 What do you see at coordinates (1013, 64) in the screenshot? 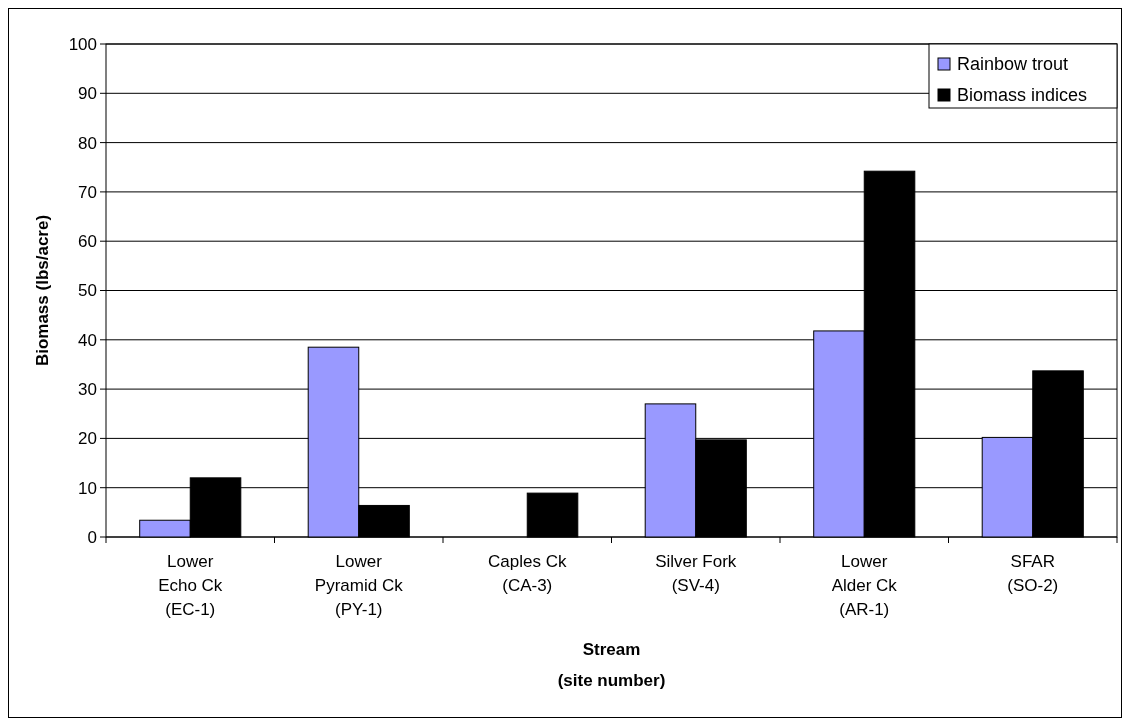
I see `legend-label: Rainbow trout` at bounding box center [1013, 64].